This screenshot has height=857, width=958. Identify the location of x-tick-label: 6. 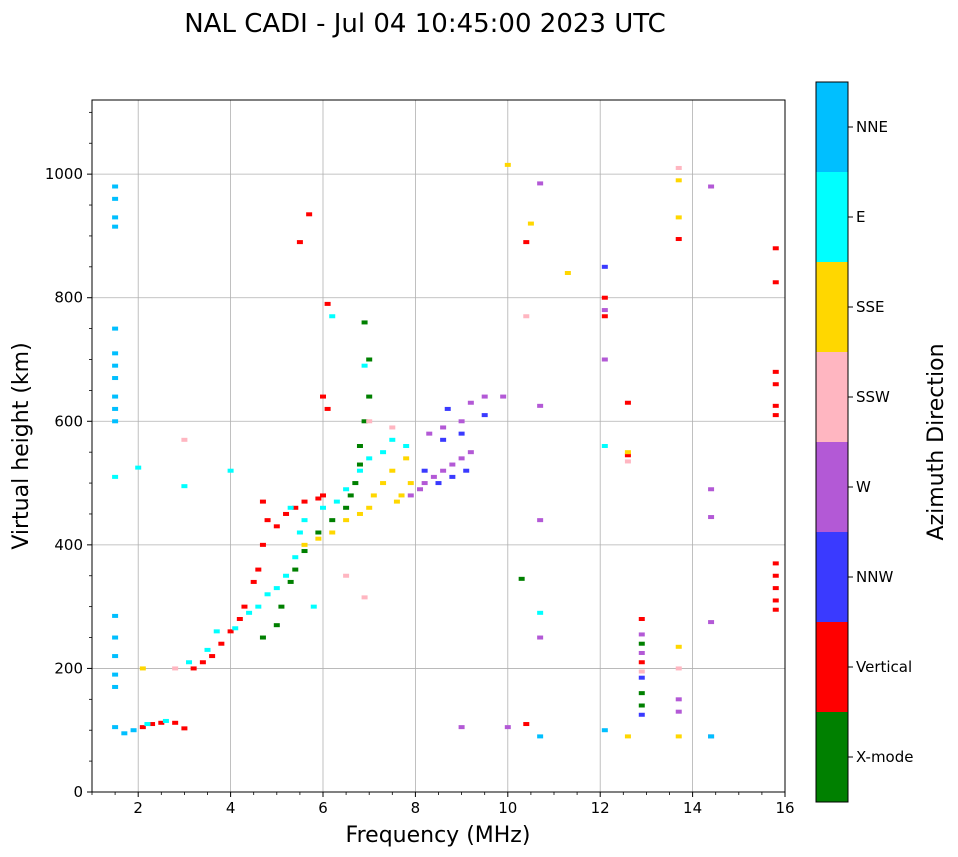
(323, 808).